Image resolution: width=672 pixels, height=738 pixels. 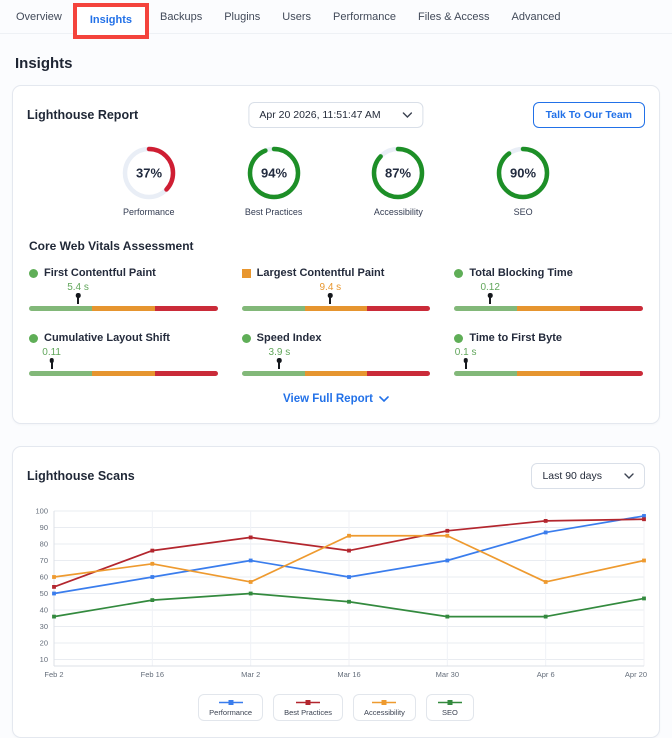 I want to click on svg-text: Feb 16, so click(x=152, y=674).